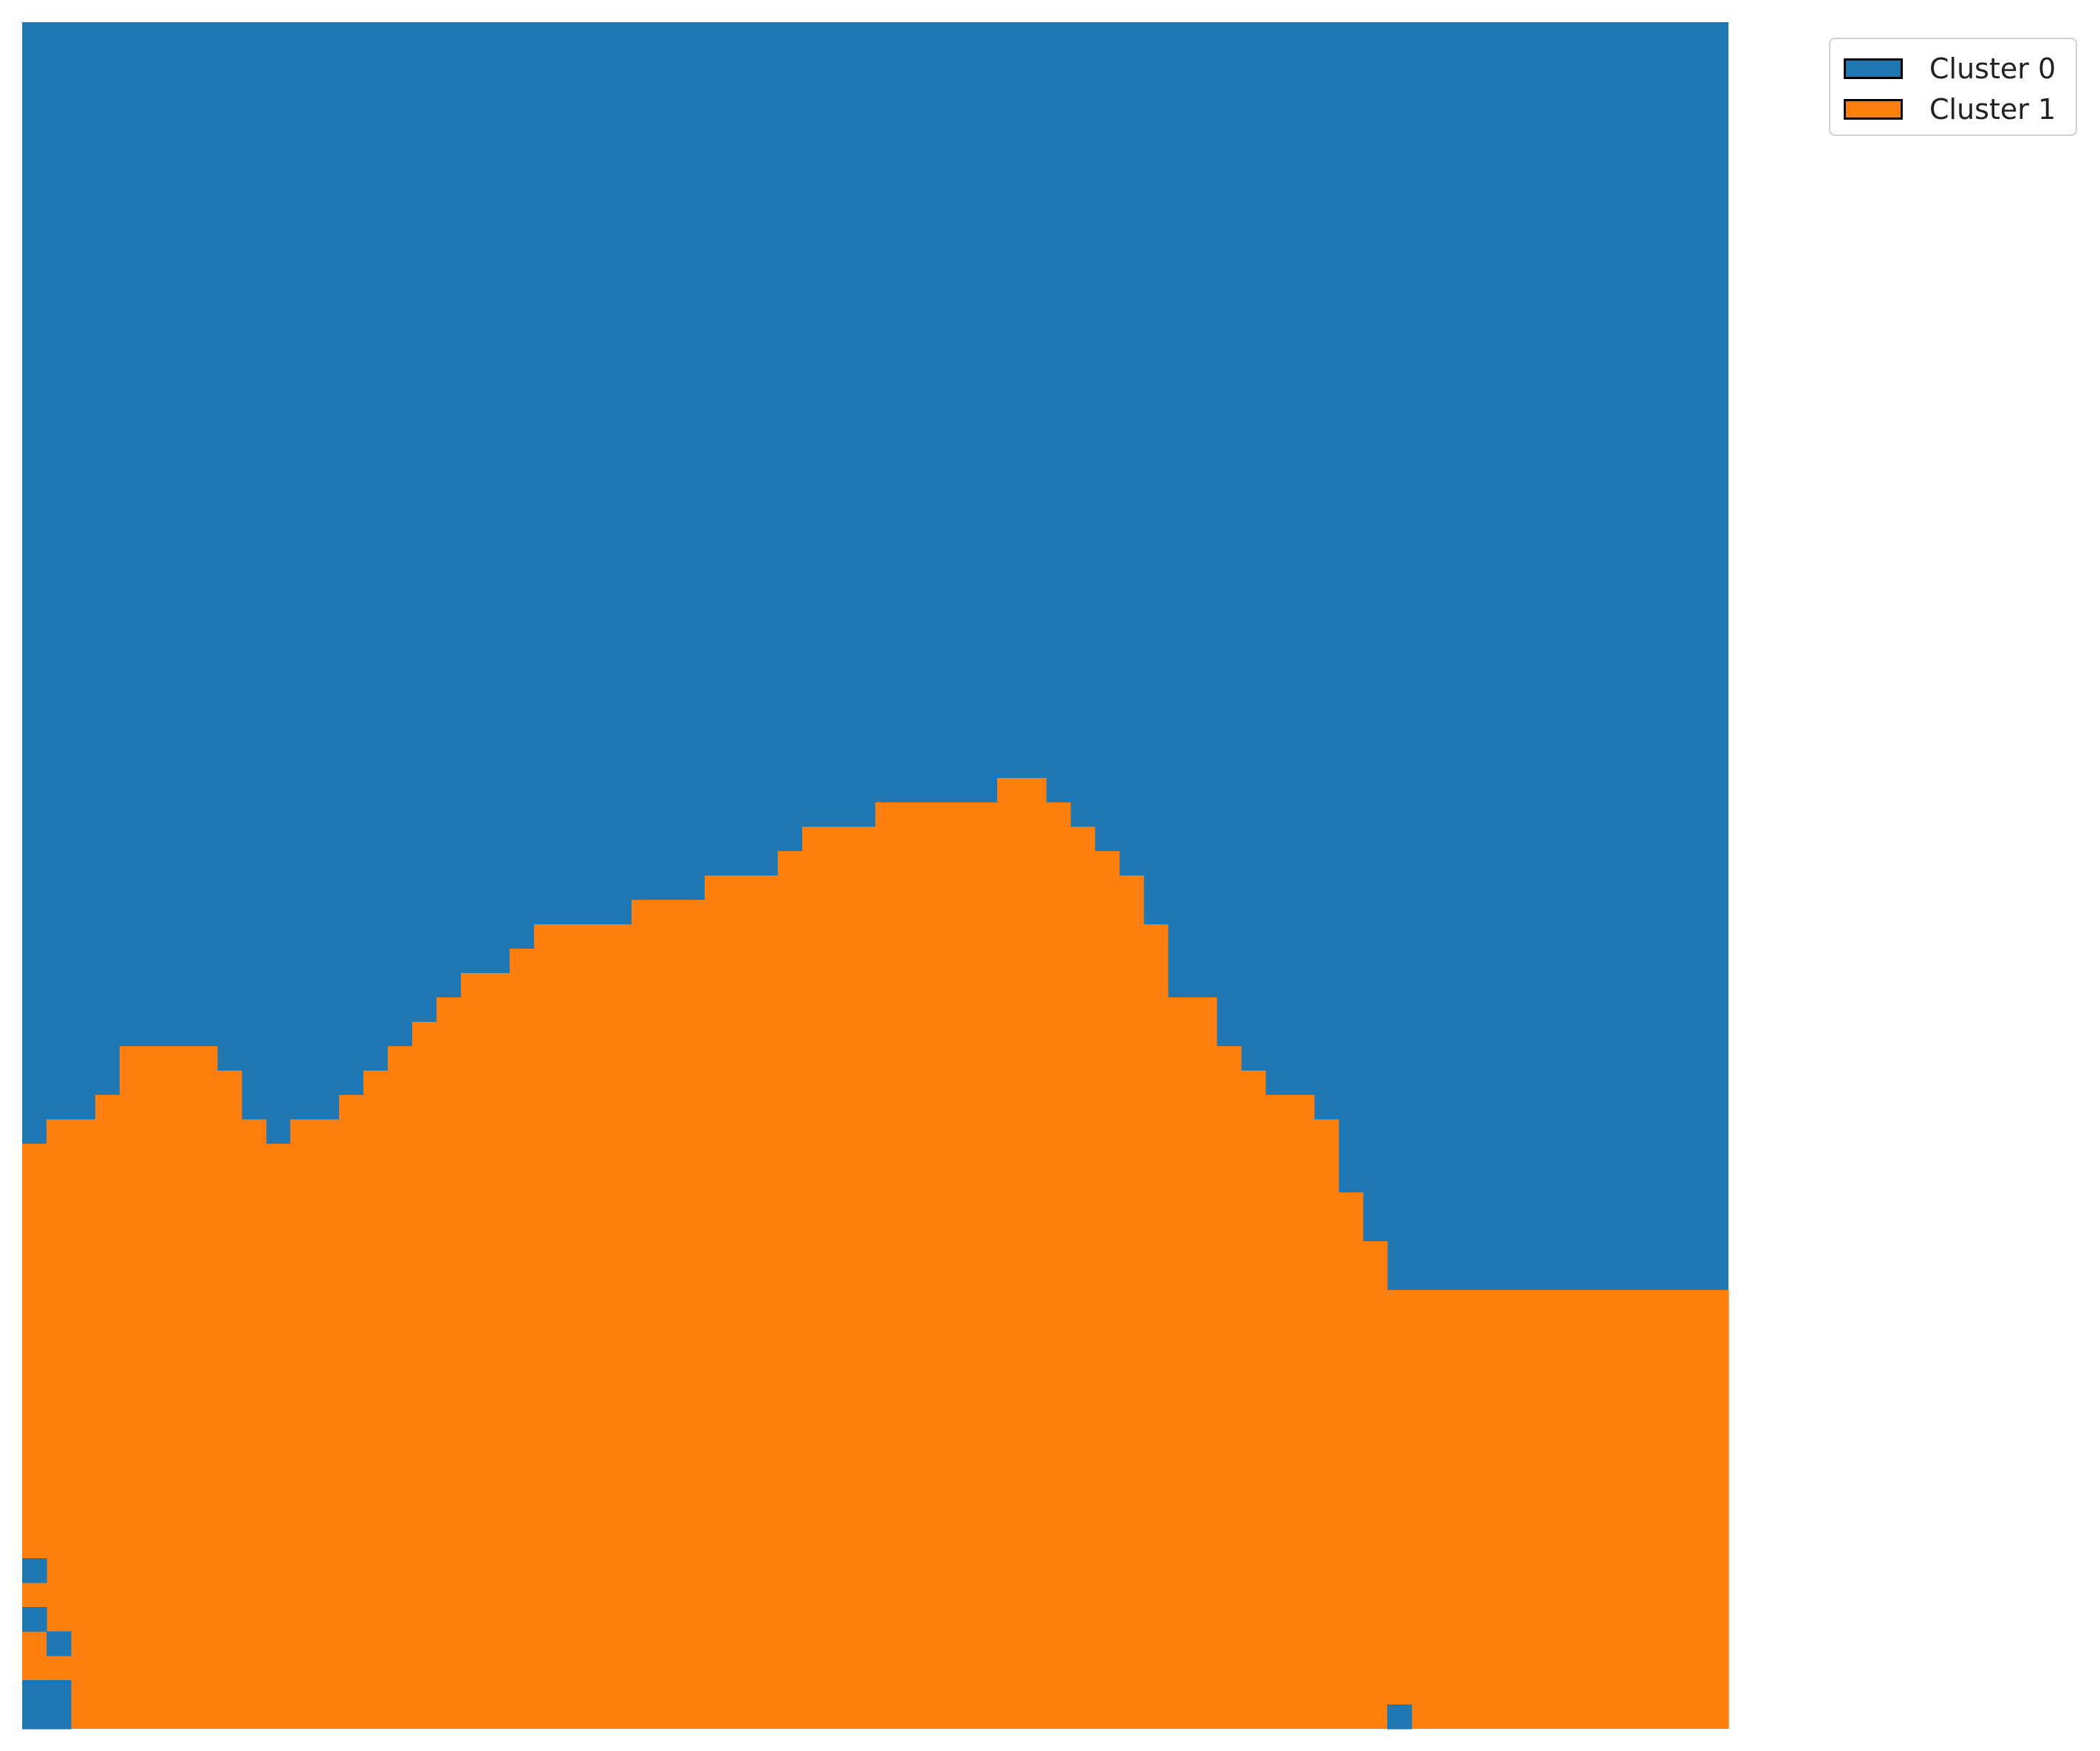 Image resolution: width=2100 pixels, height=1751 pixels. What do you see at coordinates (1992, 109) in the screenshot?
I see `legend-label-cluster-1: Cluster 1` at bounding box center [1992, 109].